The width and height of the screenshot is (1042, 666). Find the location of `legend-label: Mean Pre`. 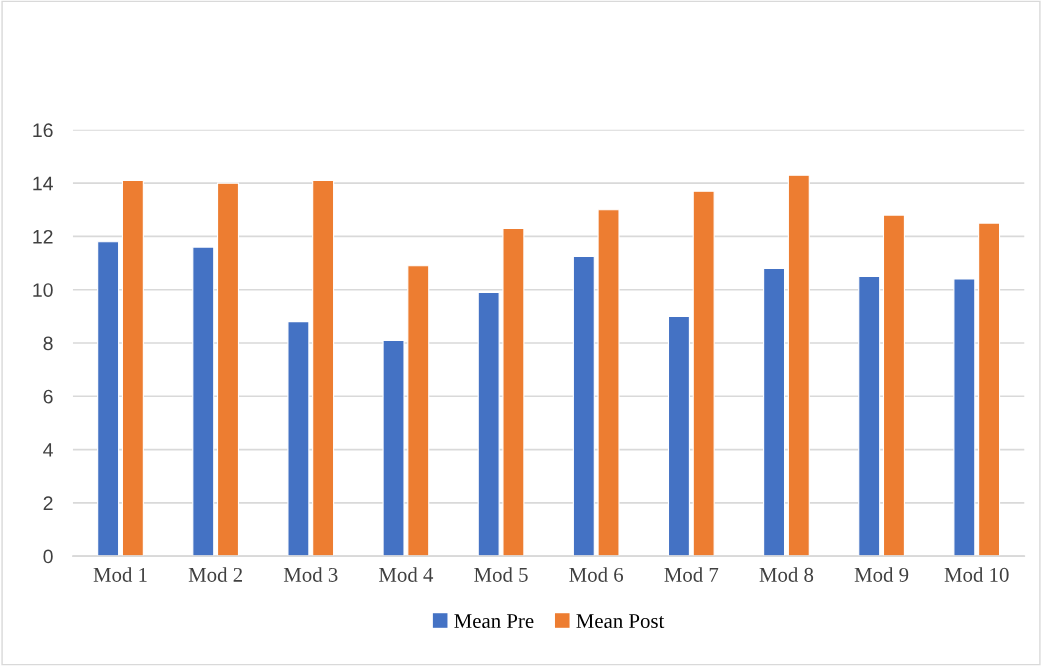

legend-label: Mean Pre is located at coordinates (494, 621).